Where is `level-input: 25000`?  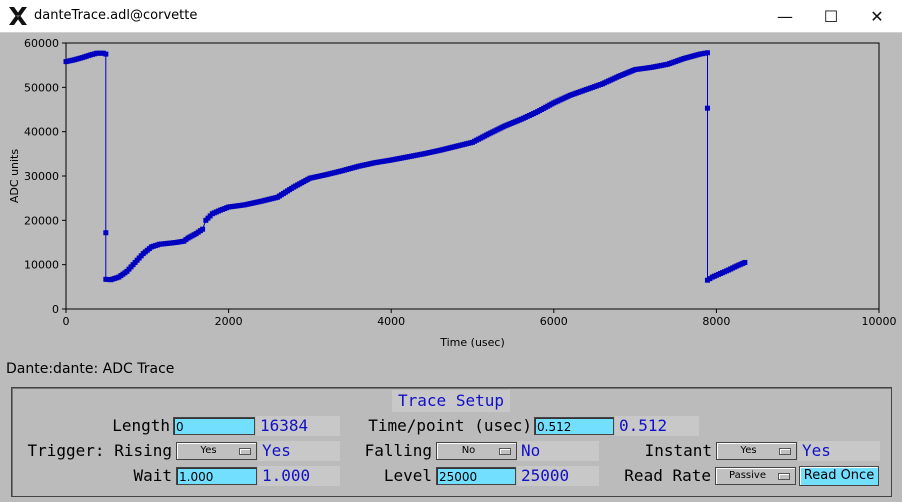
level-input: 25000 is located at coordinates (476, 476).